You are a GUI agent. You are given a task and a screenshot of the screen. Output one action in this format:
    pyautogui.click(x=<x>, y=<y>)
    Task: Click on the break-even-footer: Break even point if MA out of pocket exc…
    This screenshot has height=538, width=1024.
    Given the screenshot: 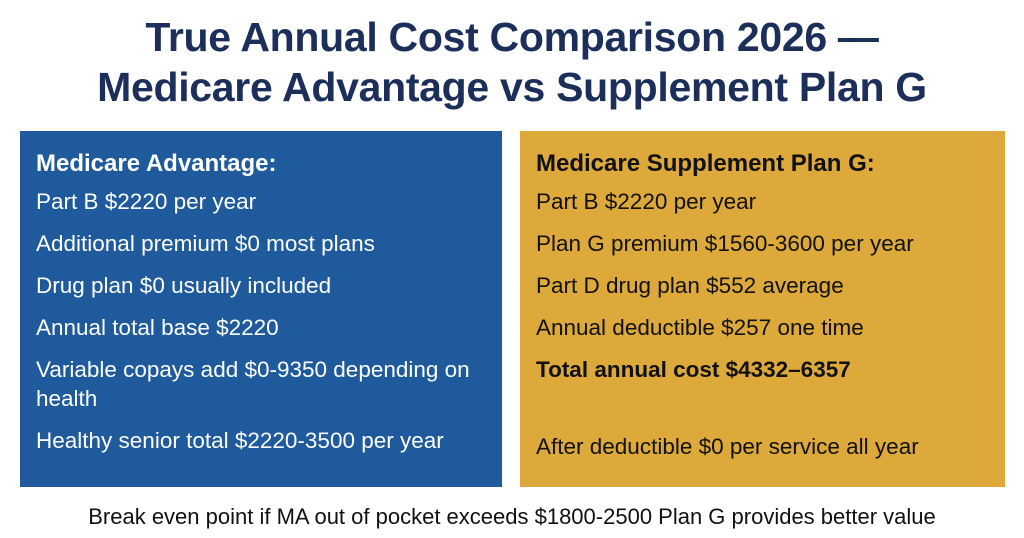 What is the action you would take?
    pyautogui.click(x=512, y=516)
    